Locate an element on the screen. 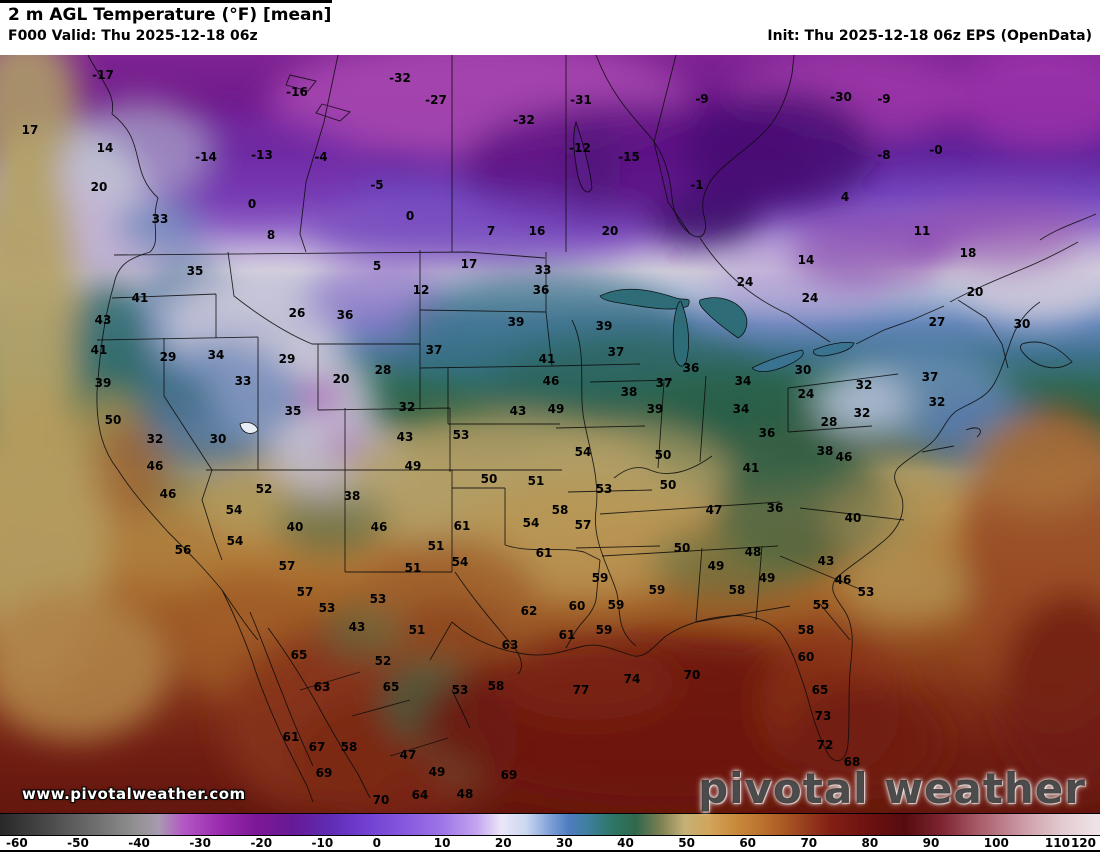  eastern-state-borders is located at coordinates (752, 507).